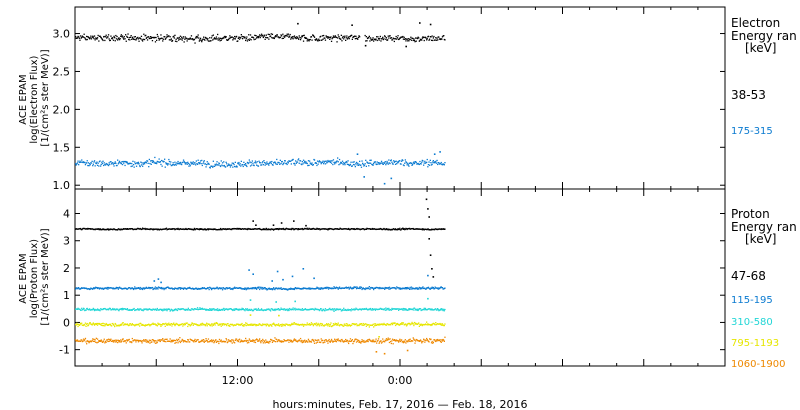 This screenshot has height=410, width=800. I want to click on data-point-spike, so click(306, 225).